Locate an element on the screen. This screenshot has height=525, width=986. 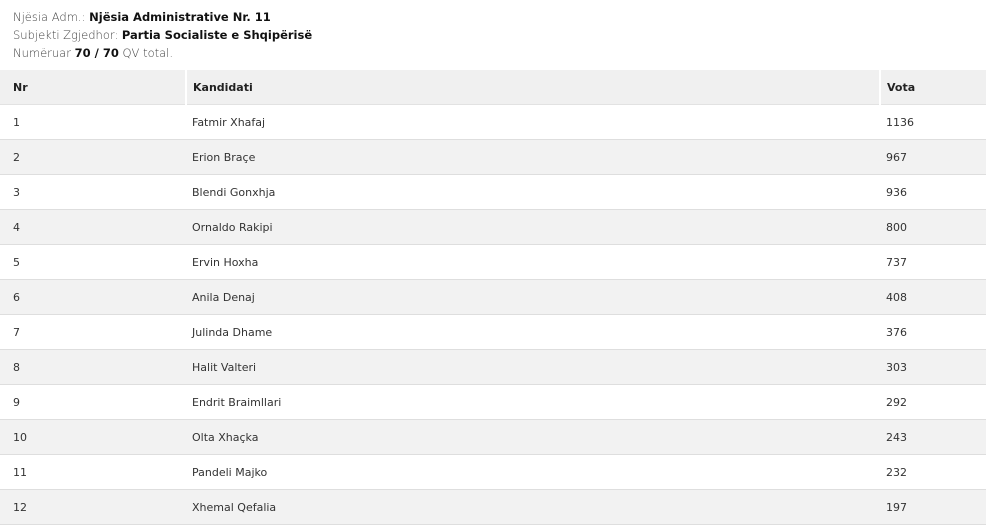
table-row: 6 Anila Denaj 408 is located at coordinates (493, 297).